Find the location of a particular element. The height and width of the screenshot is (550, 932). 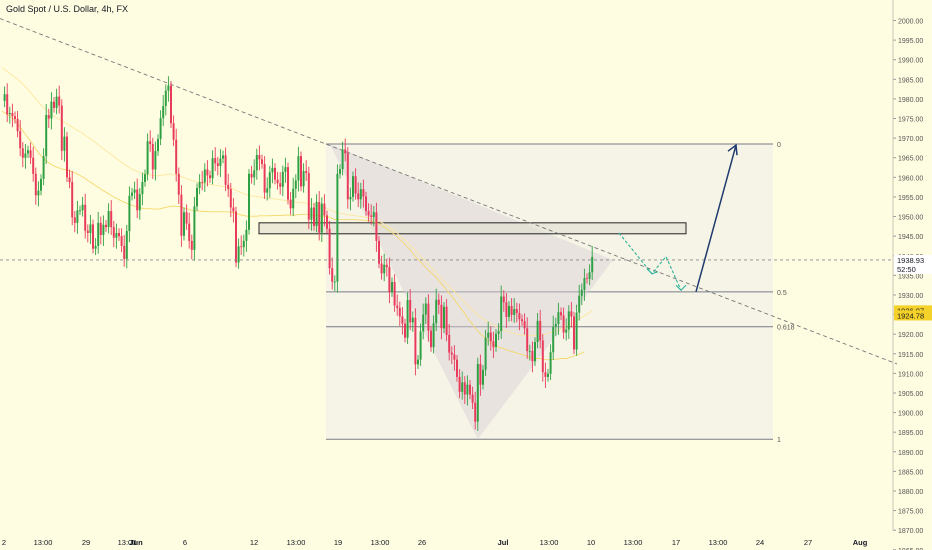

fib-level-label: 0 is located at coordinates (779, 145).